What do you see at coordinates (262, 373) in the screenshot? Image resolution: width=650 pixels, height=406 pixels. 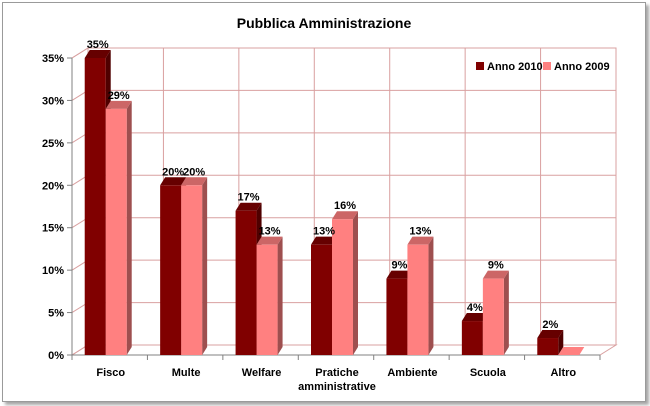 I see `category-label: Welfare` at bounding box center [262, 373].